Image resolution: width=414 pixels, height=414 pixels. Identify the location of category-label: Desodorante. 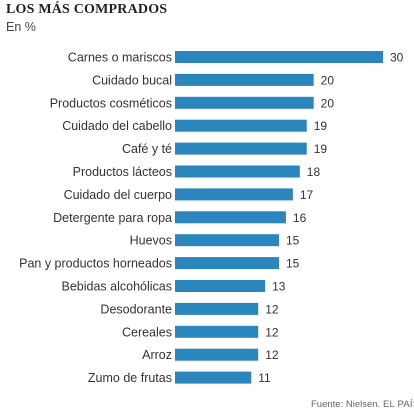
(136, 309).